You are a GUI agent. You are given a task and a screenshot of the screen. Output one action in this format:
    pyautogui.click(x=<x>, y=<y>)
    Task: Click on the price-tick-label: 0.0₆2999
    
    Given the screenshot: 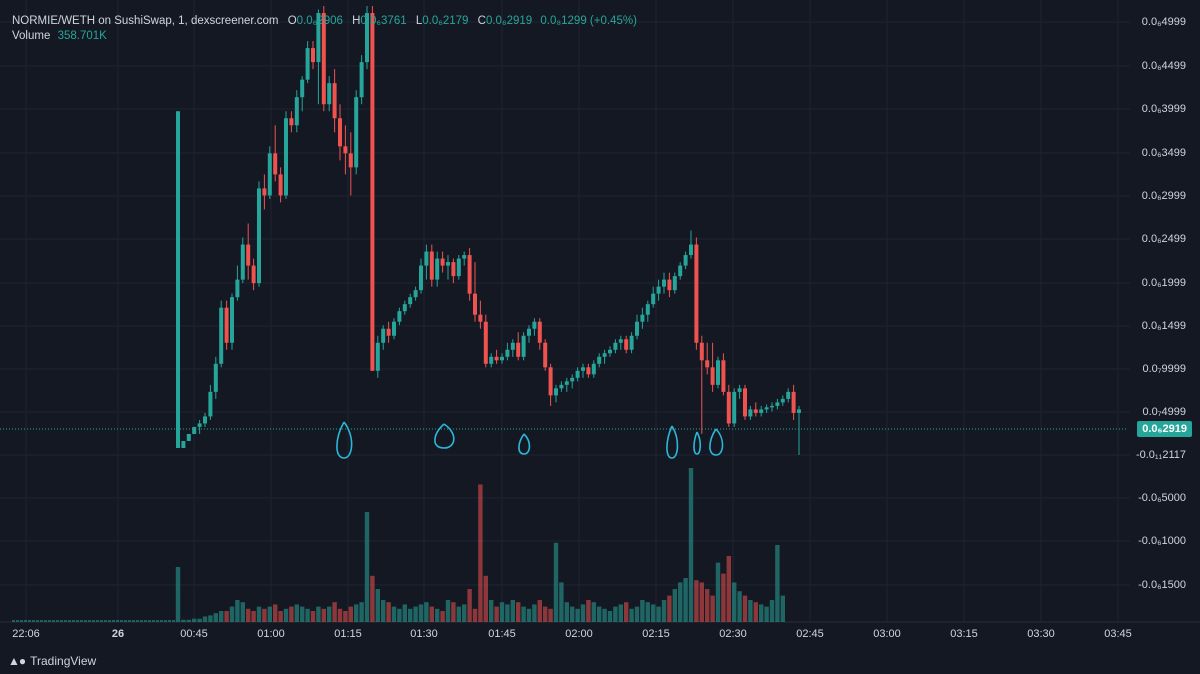 What is the action you would take?
    pyautogui.click(x=1163, y=196)
    